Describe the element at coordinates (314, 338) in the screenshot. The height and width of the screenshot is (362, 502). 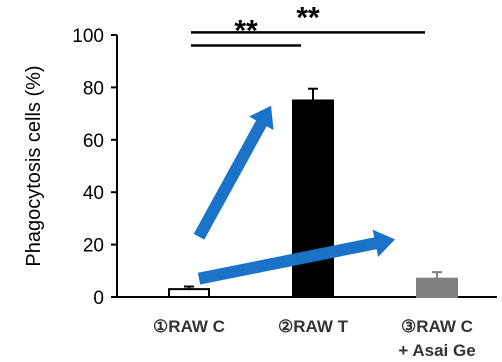
I see `category-labels: ①RAW C ②RAW T ③RAW C + Asai Ge` at that location.